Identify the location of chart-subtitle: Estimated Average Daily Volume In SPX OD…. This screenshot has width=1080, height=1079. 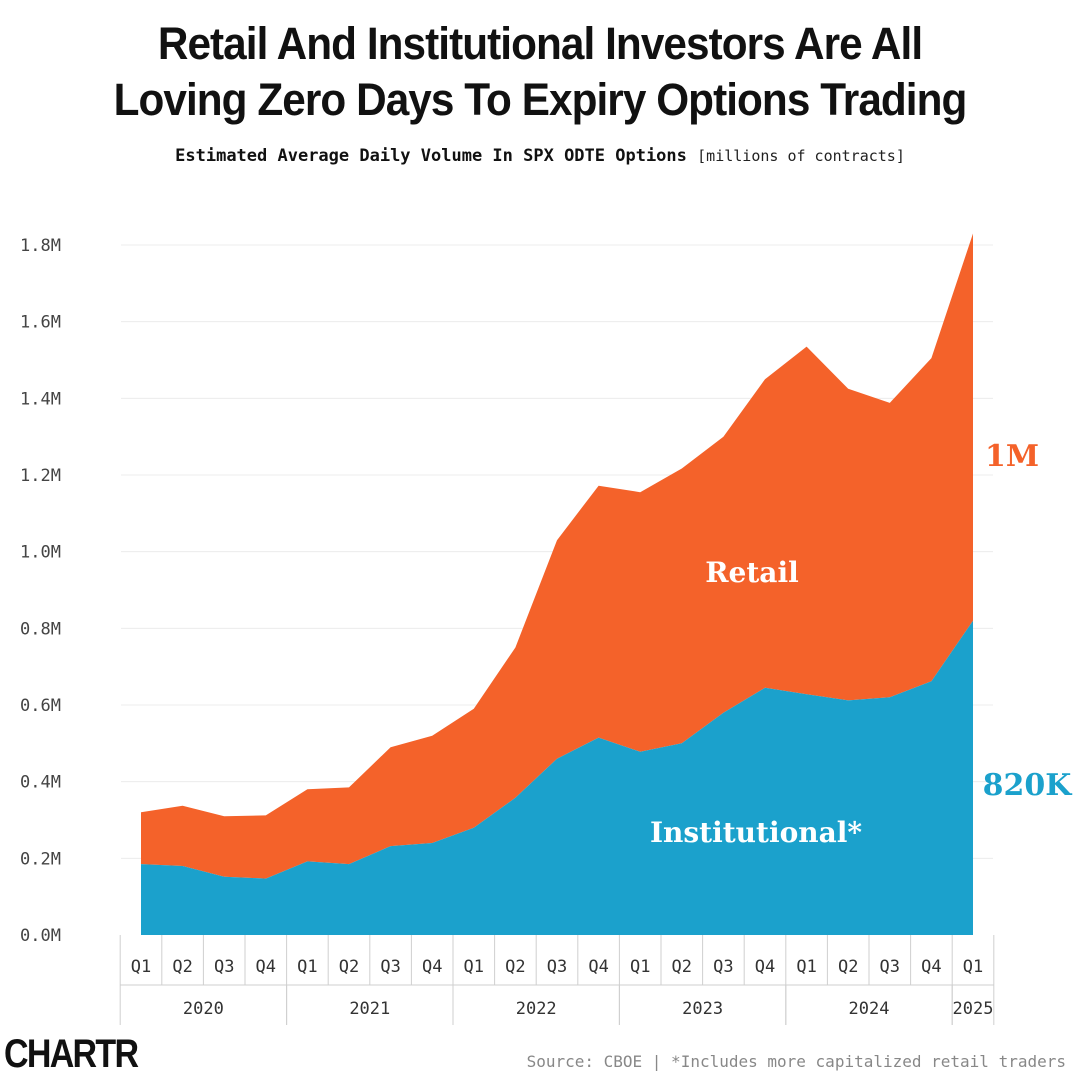
(540, 156).